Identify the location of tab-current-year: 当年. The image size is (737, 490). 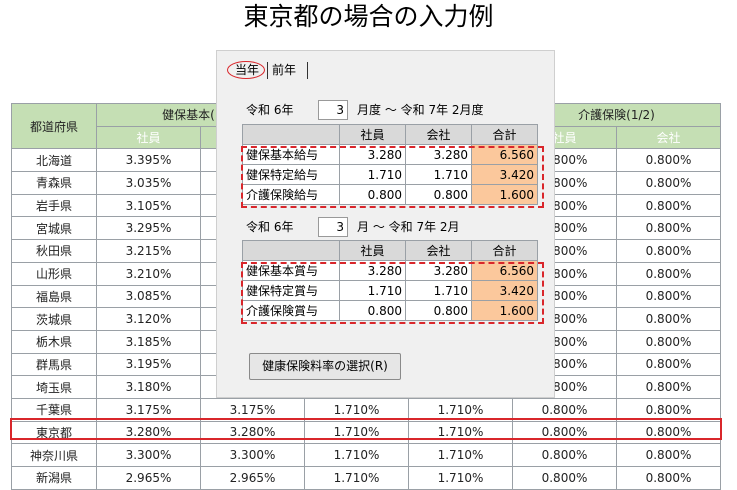
(246, 70).